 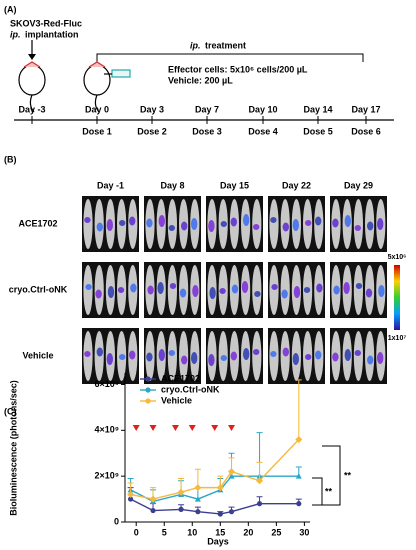 What do you see at coordinates (31, 109) in the screenshot?
I see `day-label: Day -3` at bounding box center [31, 109].